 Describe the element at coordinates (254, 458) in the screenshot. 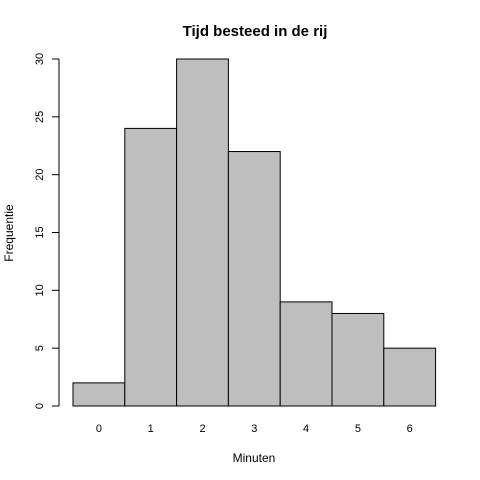

I see `x-axis-label: Minuten` at that location.